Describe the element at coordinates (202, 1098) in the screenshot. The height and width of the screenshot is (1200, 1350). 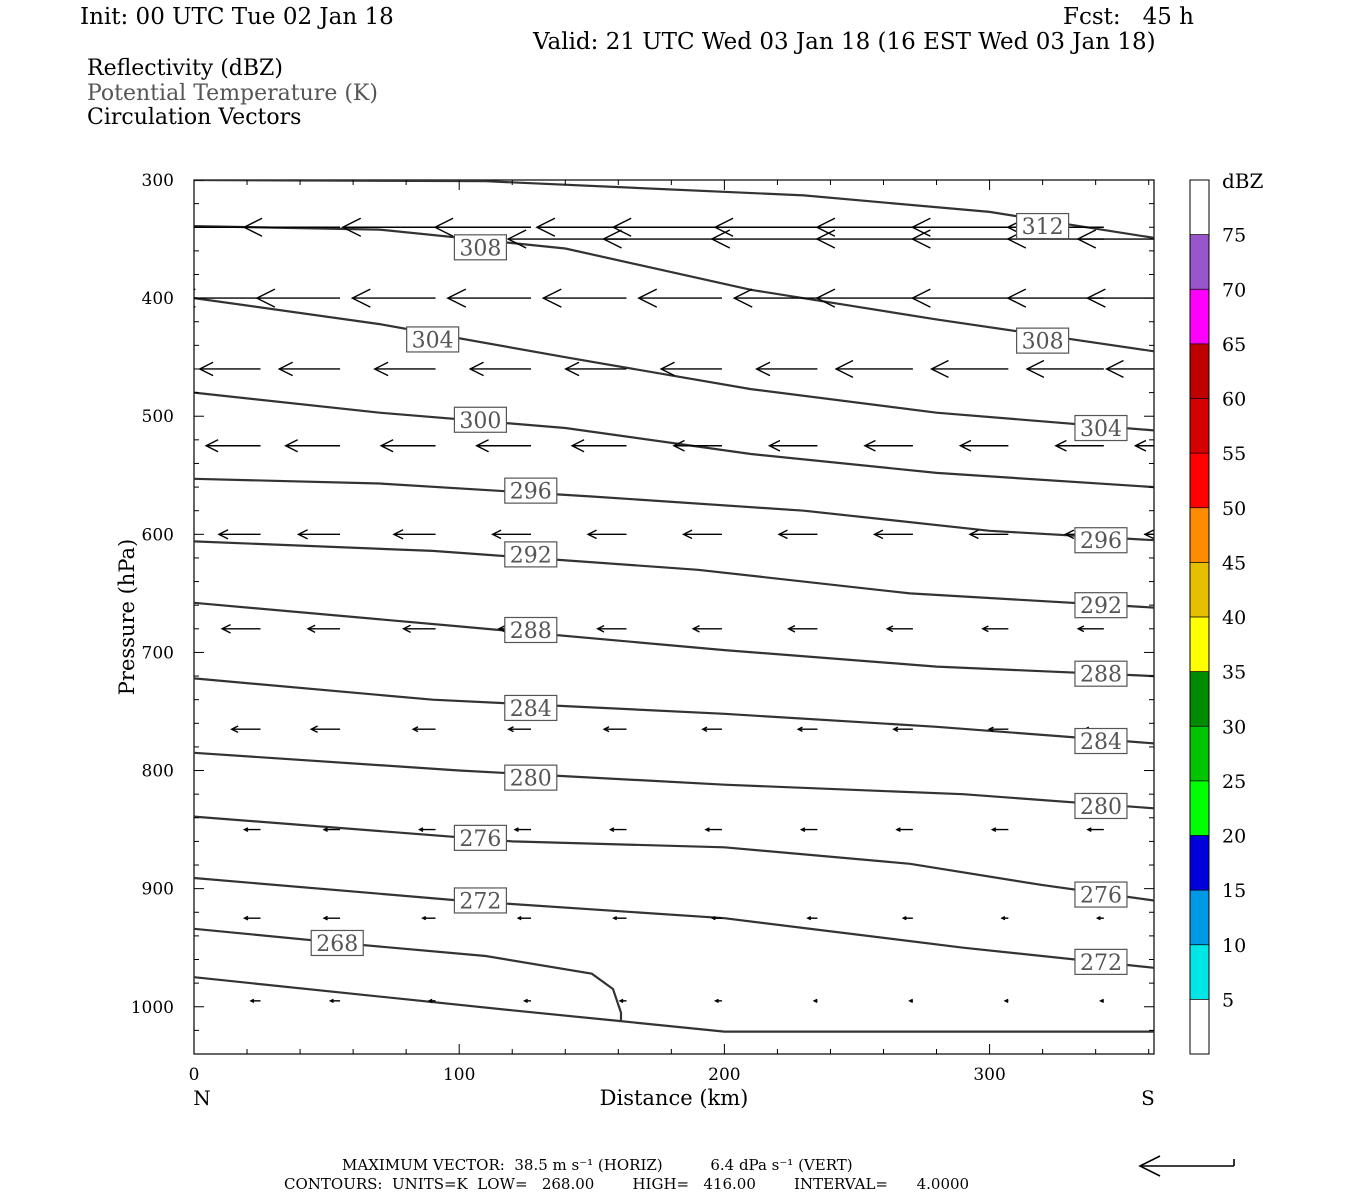
I see `x-left-end-label: N` at that location.